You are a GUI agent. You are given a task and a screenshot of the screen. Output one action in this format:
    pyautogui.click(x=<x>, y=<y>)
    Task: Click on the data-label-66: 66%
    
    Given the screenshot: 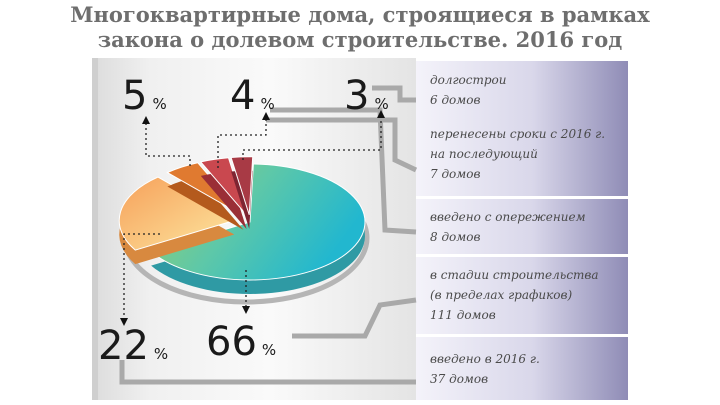 What is the action you would take?
    pyautogui.click(x=241, y=342)
    